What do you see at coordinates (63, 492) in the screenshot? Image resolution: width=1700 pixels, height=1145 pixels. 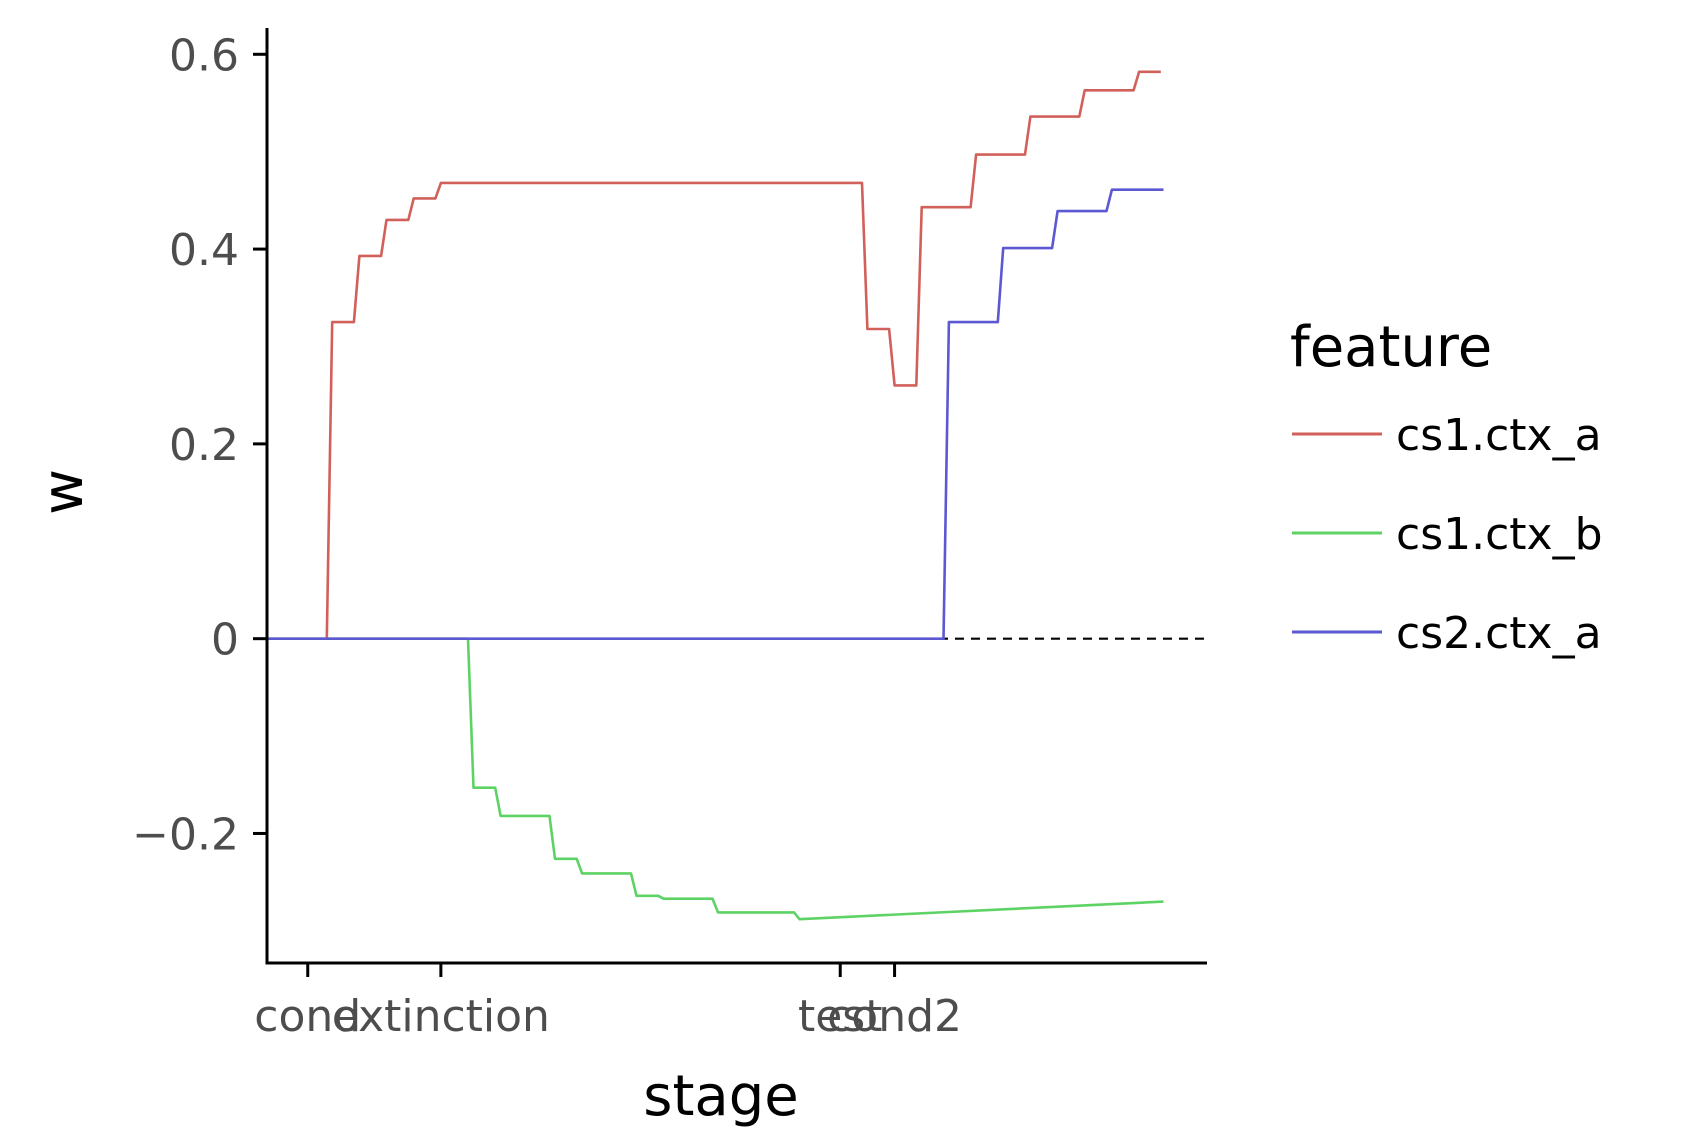 I see `y-axis-title: w` at bounding box center [63, 492].